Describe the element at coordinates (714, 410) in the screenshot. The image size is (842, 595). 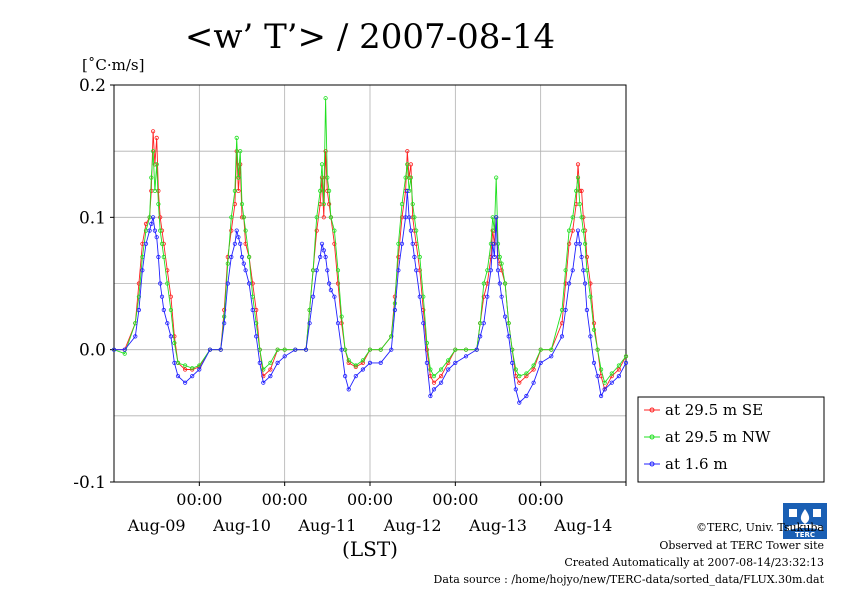
I see `legend-label: at 29.5 m SE` at that location.